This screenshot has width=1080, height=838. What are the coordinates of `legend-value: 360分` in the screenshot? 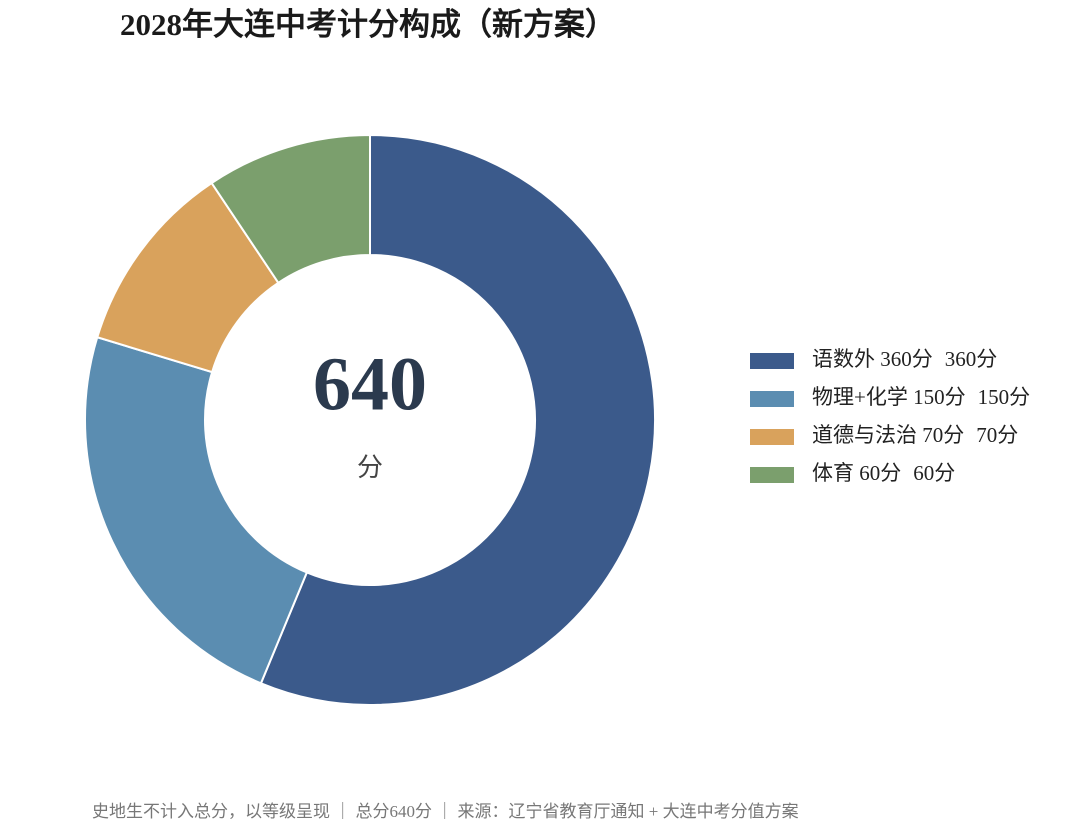 It's located at (971, 359).